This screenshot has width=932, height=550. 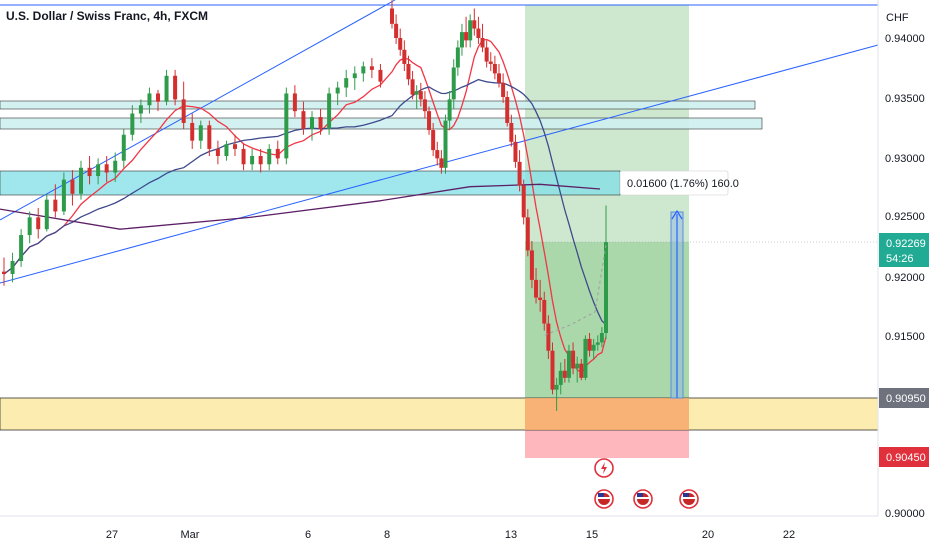 What do you see at coordinates (387, 535) in the screenshot?
I see `x-tick-label: 8` at bounding box center [387, 535].